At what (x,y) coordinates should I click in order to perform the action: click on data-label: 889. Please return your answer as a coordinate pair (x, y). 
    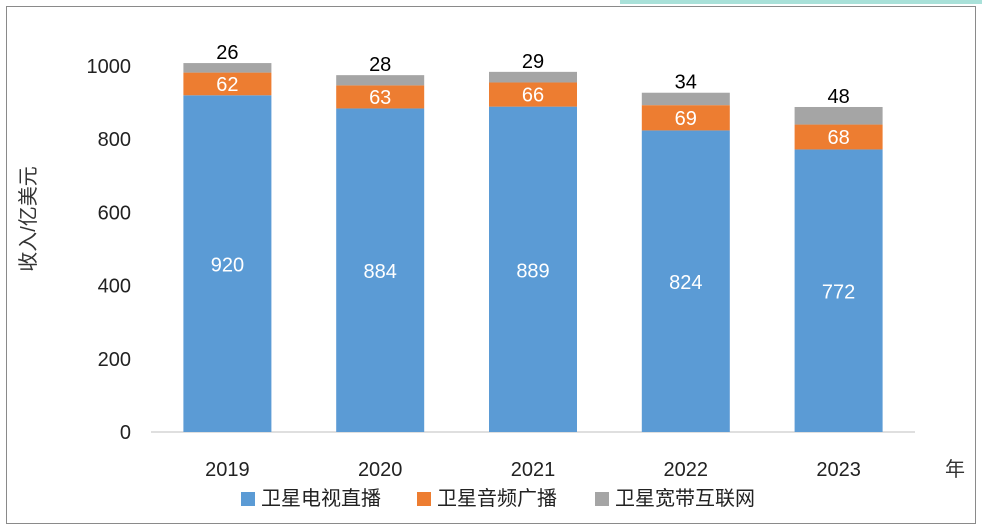
    Looking at the image, I should click on (532, 271).